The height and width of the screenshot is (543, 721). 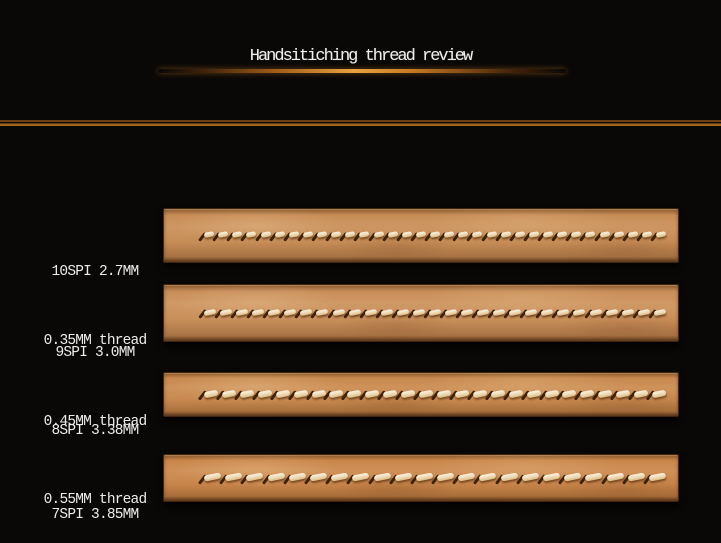 I want to click on stitch-spec-label: 7SPI 3.85MM 0.65MM thread, so click(x=95, y=500).